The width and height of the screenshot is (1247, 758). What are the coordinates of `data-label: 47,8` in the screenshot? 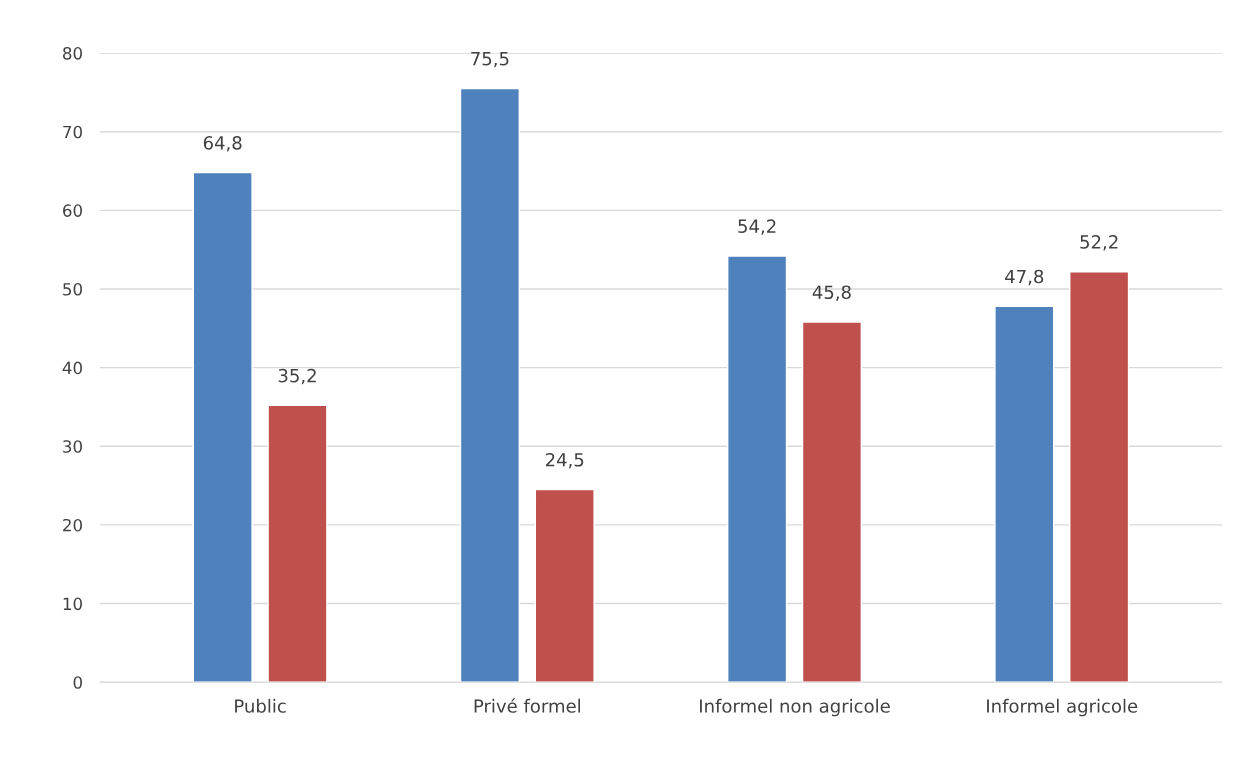 It's located at (1024, 277).